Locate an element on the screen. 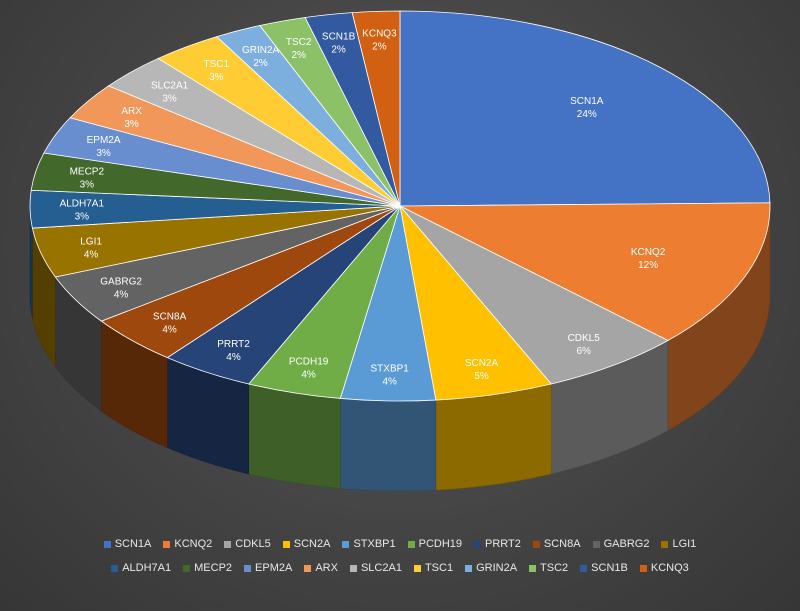 The image size is (800, 611). legend-item: EPM2A is located at coordinates (268, 568).